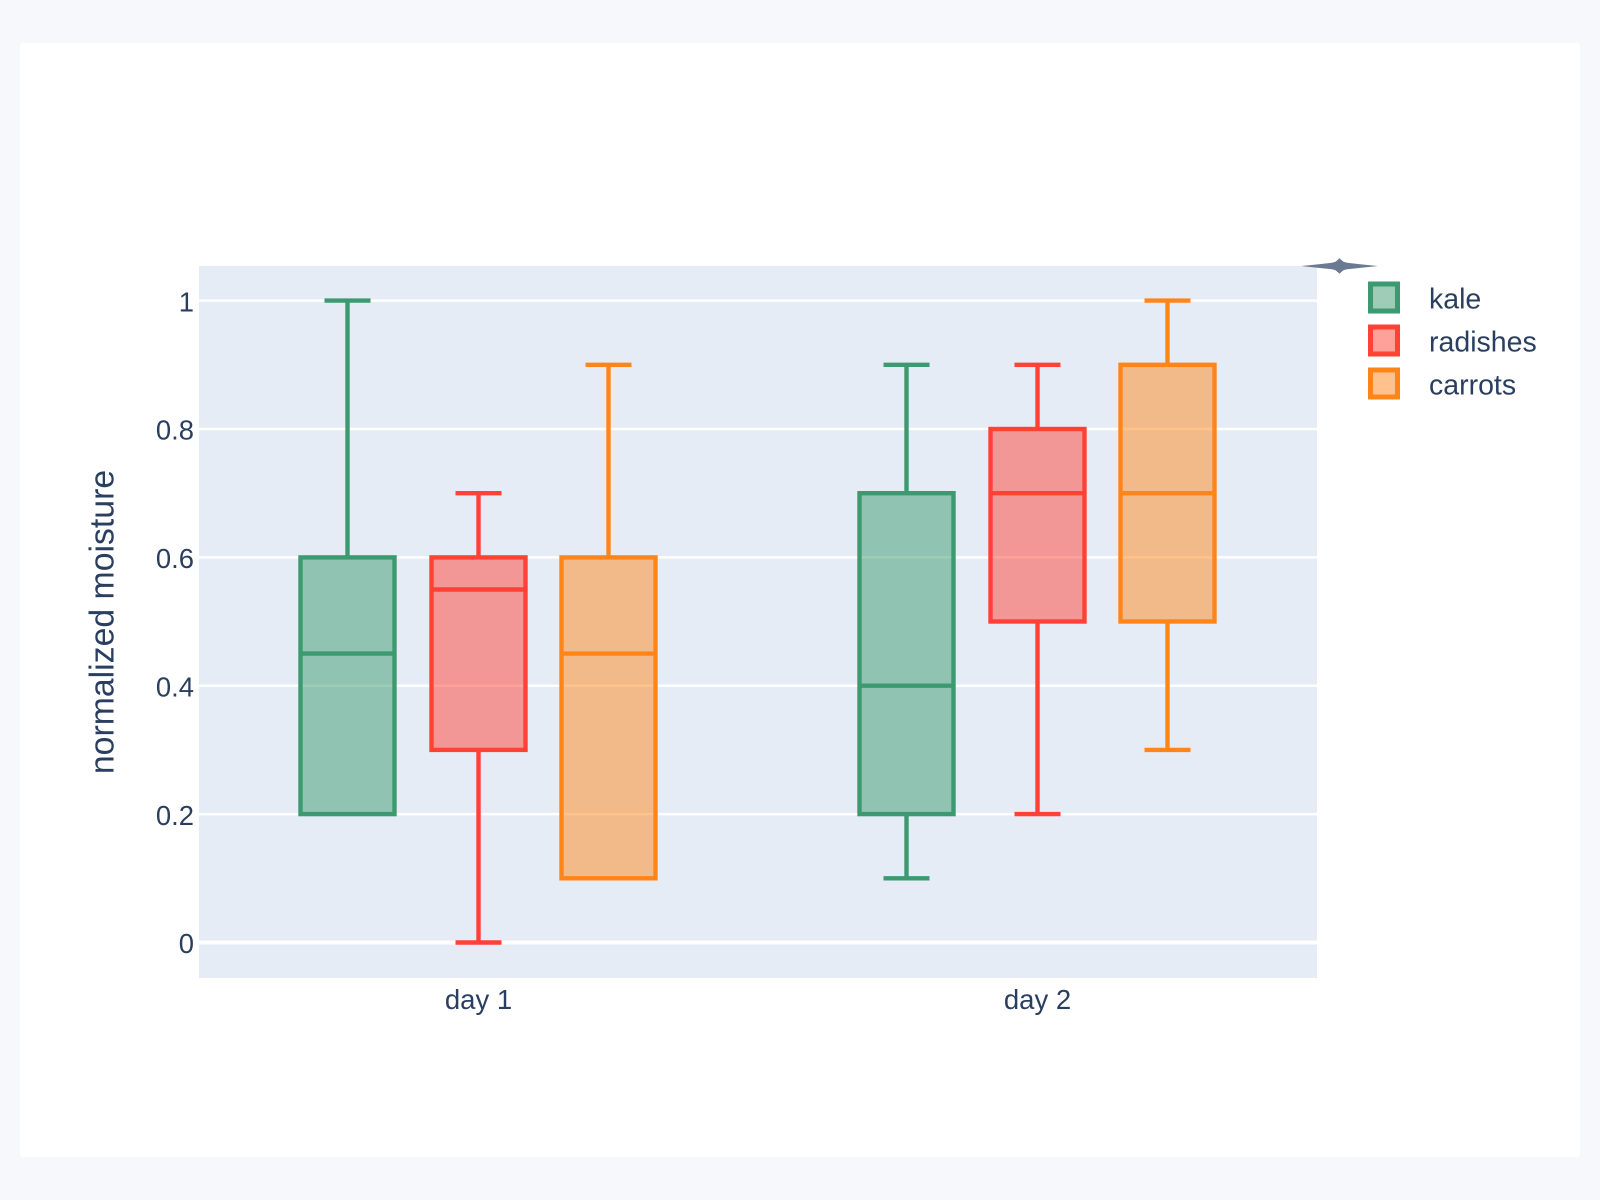  I want to click on svg-text: kale, so click(1455, 300).